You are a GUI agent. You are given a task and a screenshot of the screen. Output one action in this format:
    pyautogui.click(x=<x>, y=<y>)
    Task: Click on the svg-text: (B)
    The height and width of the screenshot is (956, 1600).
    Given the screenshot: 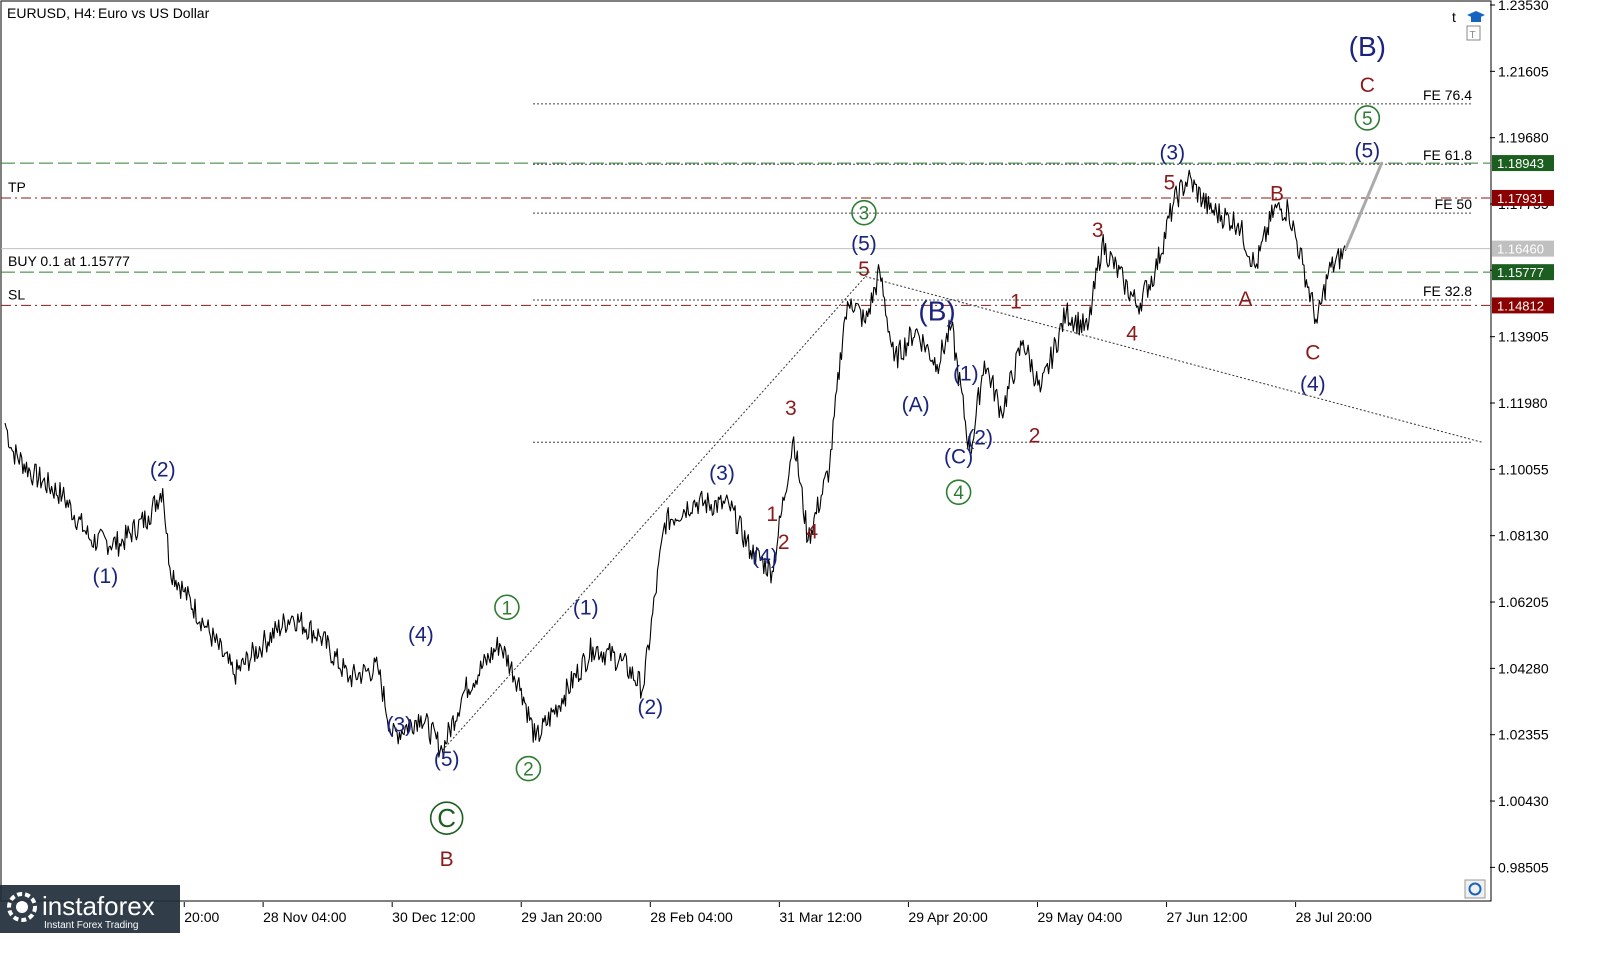 What is the action you would take?
    pyautogui.click(x=936, y=310)
    